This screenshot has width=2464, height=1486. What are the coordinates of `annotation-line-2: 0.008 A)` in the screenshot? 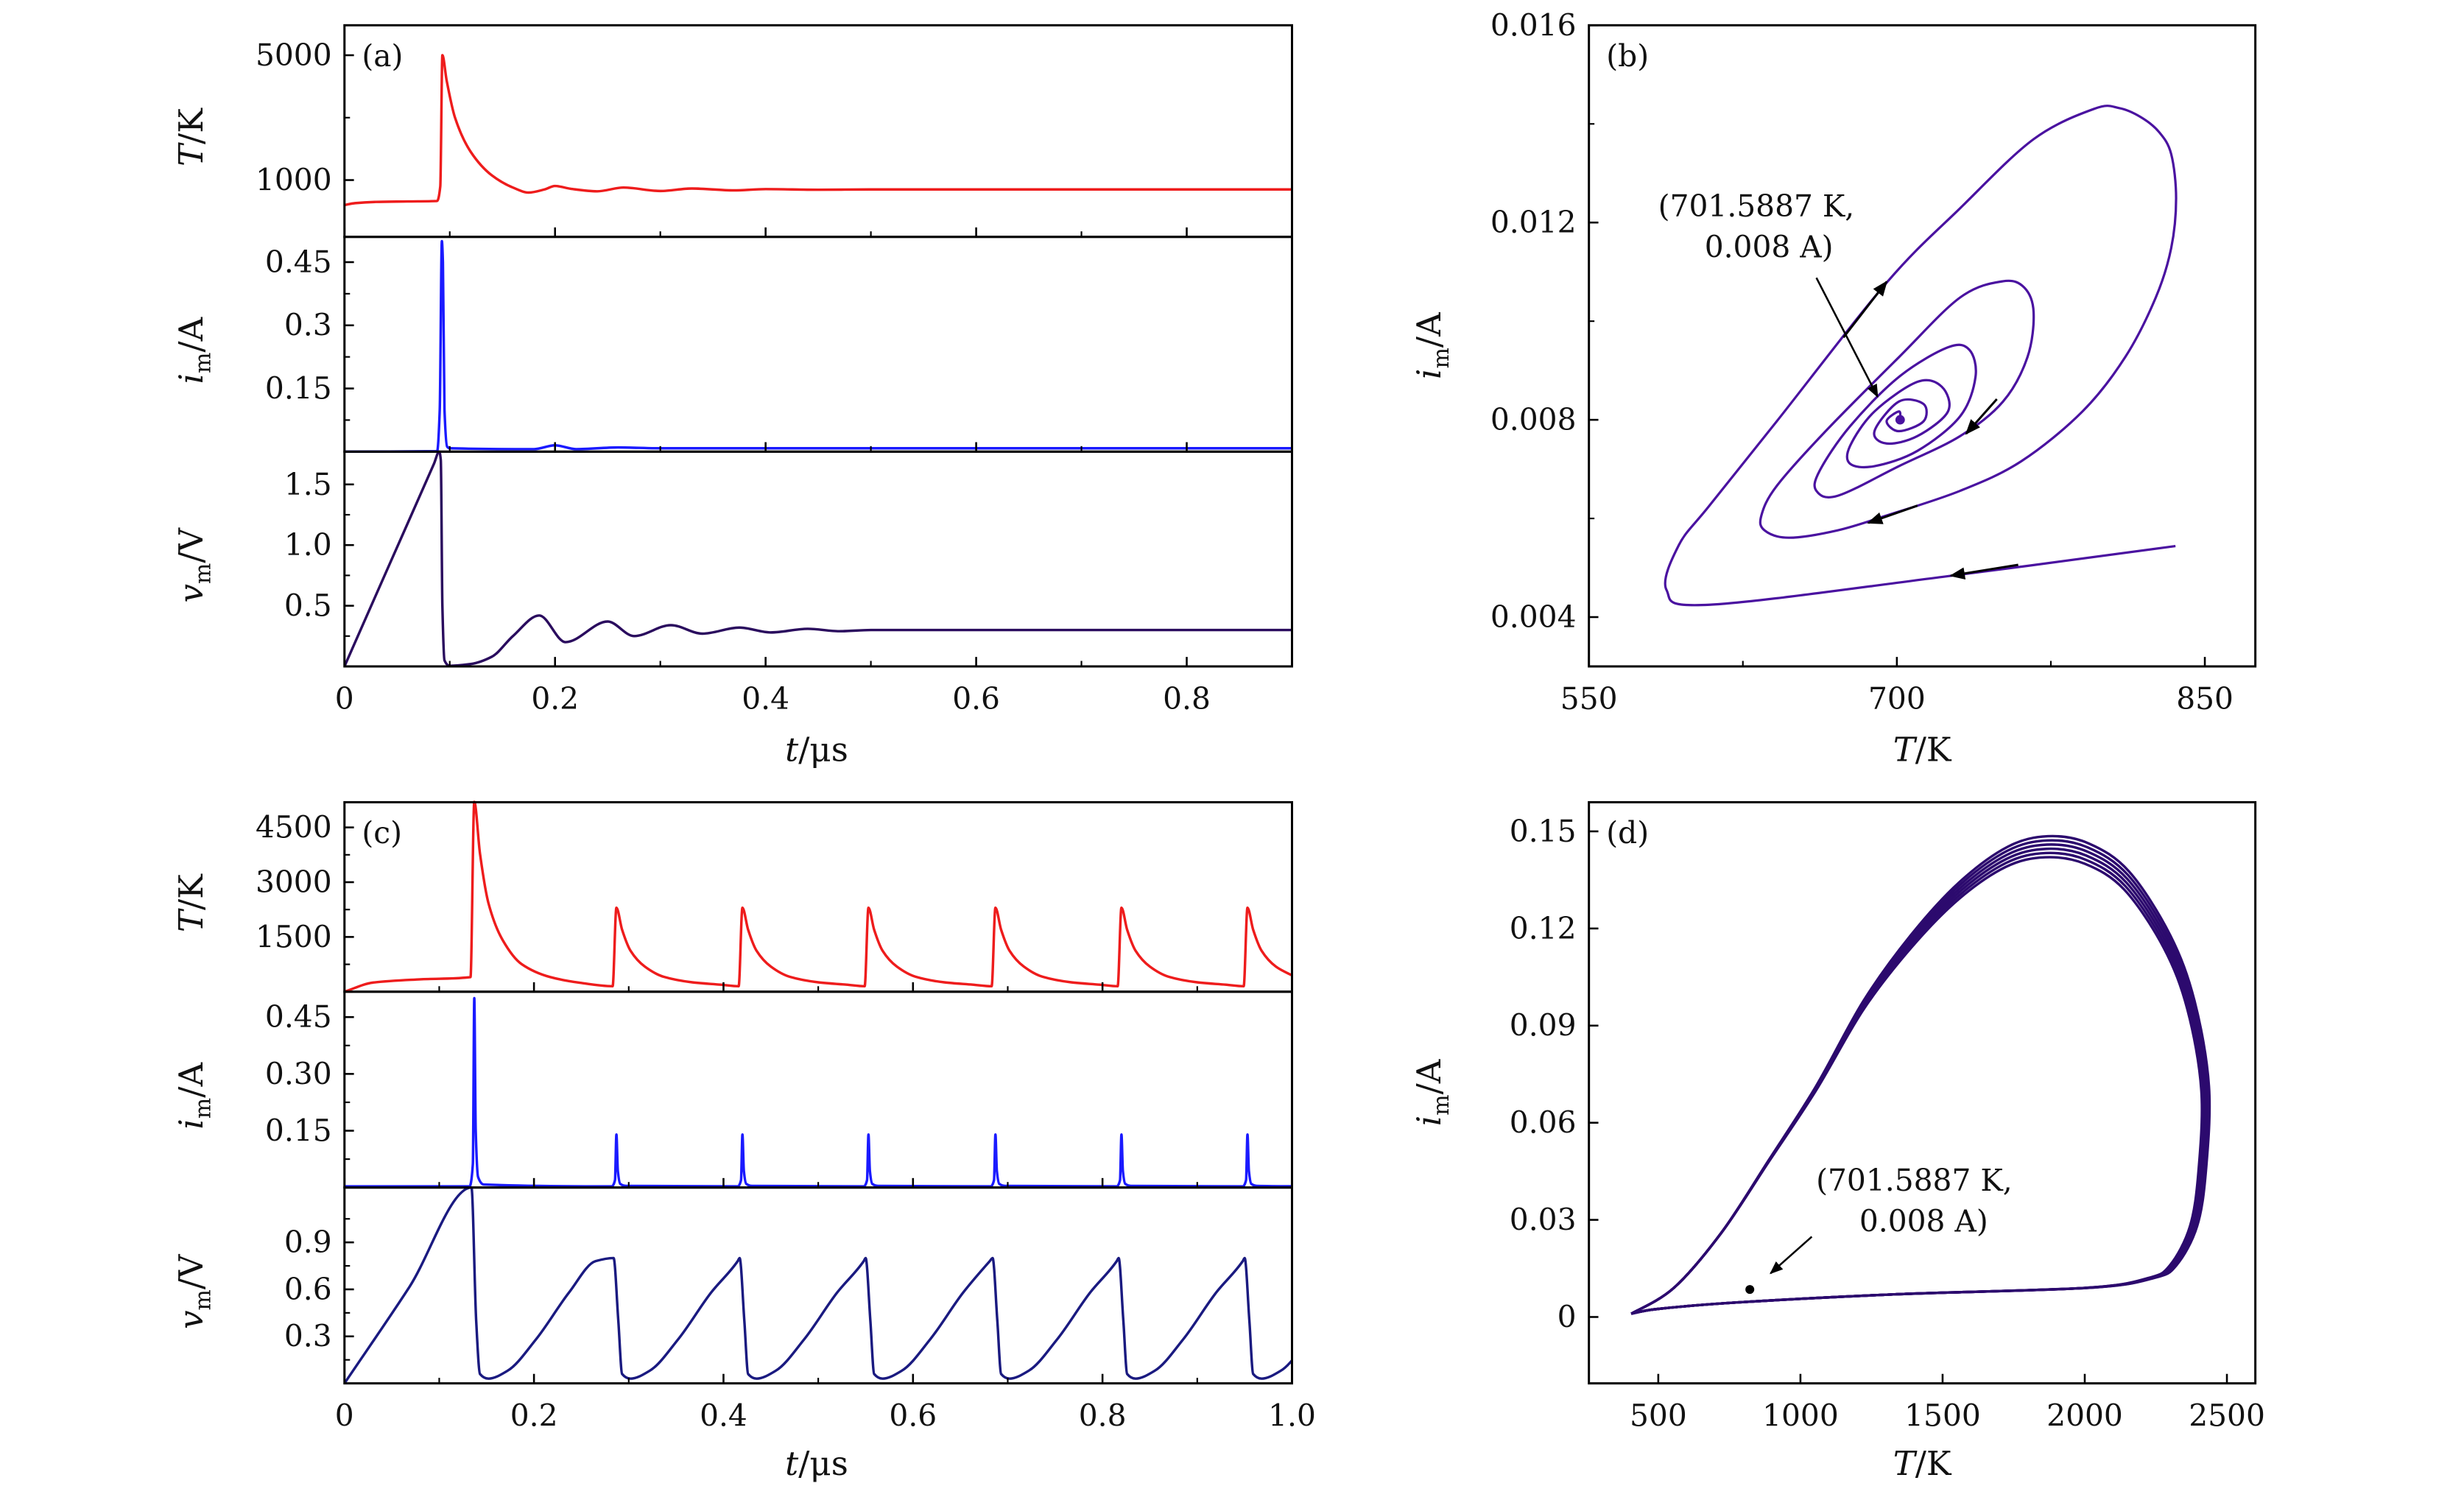 It's located at (1923, 1221).